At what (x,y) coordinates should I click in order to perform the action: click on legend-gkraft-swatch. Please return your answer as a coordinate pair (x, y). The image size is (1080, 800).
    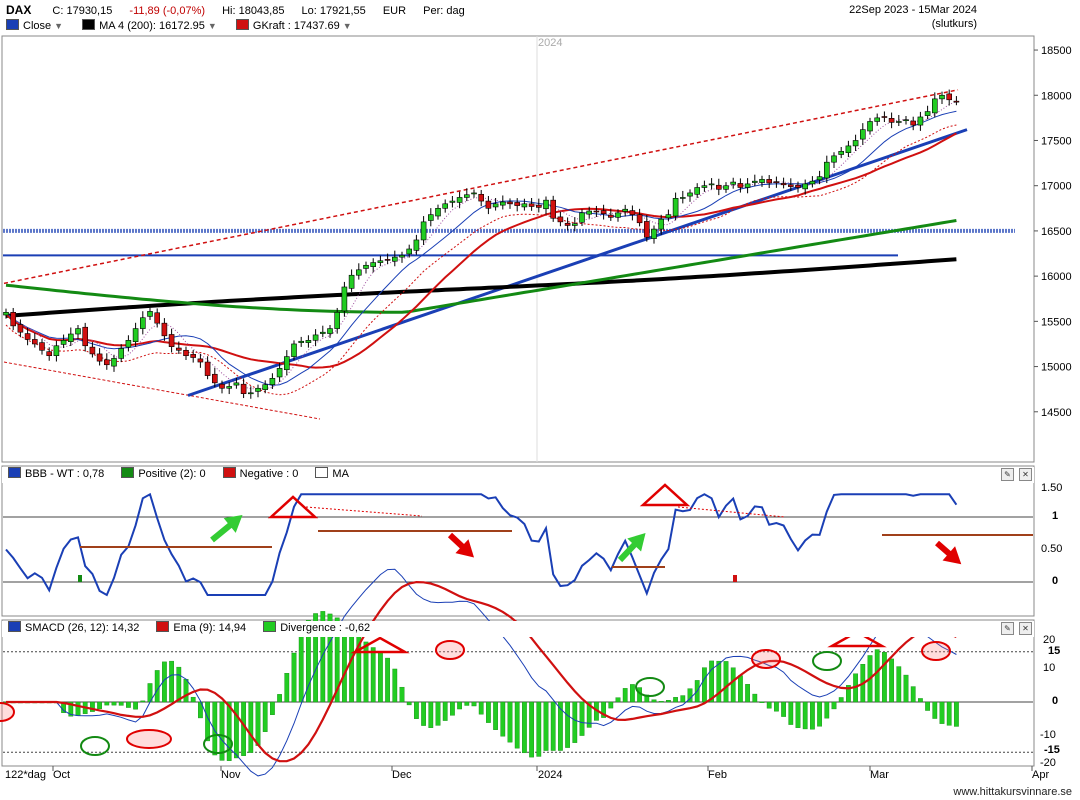
    Looking at the image, I should click on (242, 24).